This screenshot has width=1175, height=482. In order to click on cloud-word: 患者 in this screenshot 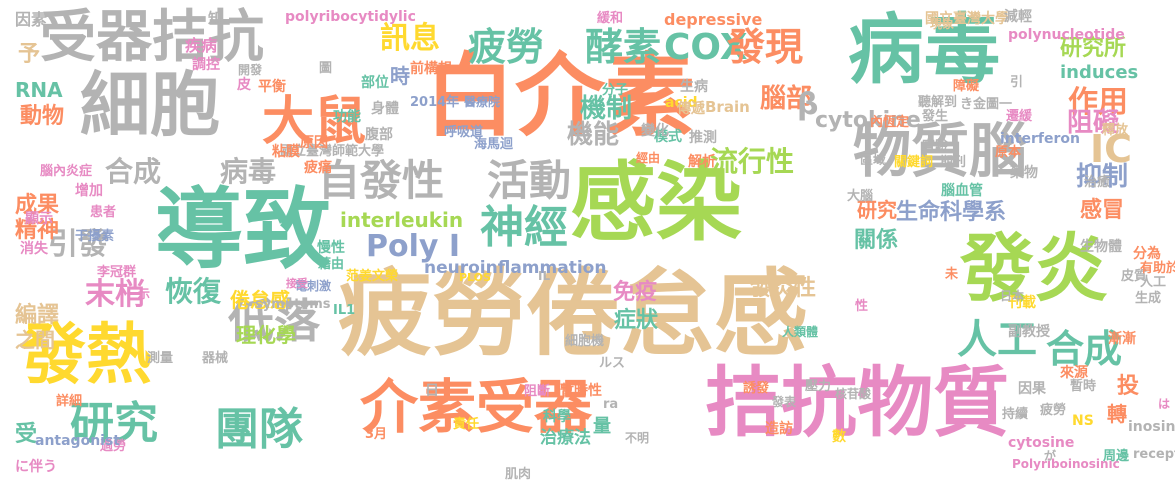, I will do `click(103, 212)`.